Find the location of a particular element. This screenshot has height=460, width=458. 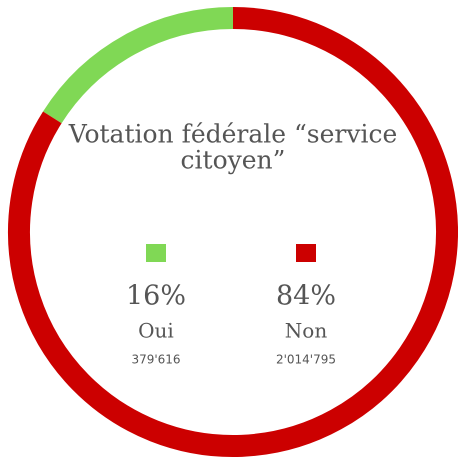

value-label: 84% is located at coordinates (306, 296).